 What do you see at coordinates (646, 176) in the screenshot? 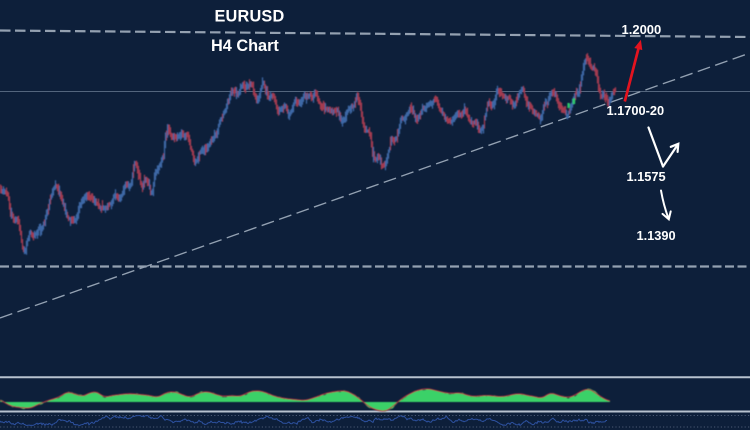
I see `svg-text: 1.1575` at bounding box center [646, 176].